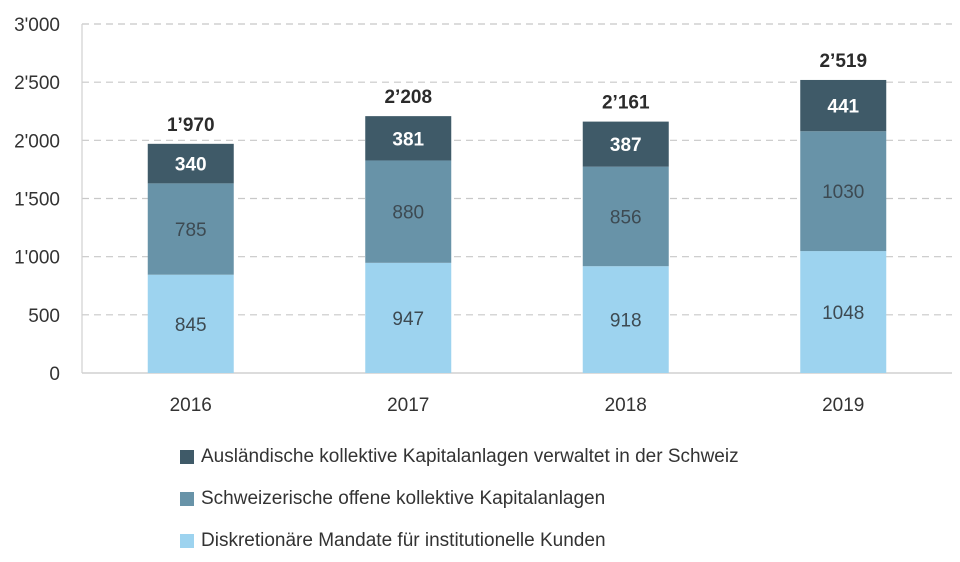  I want to click on data-label: 856, so click(626, 217).